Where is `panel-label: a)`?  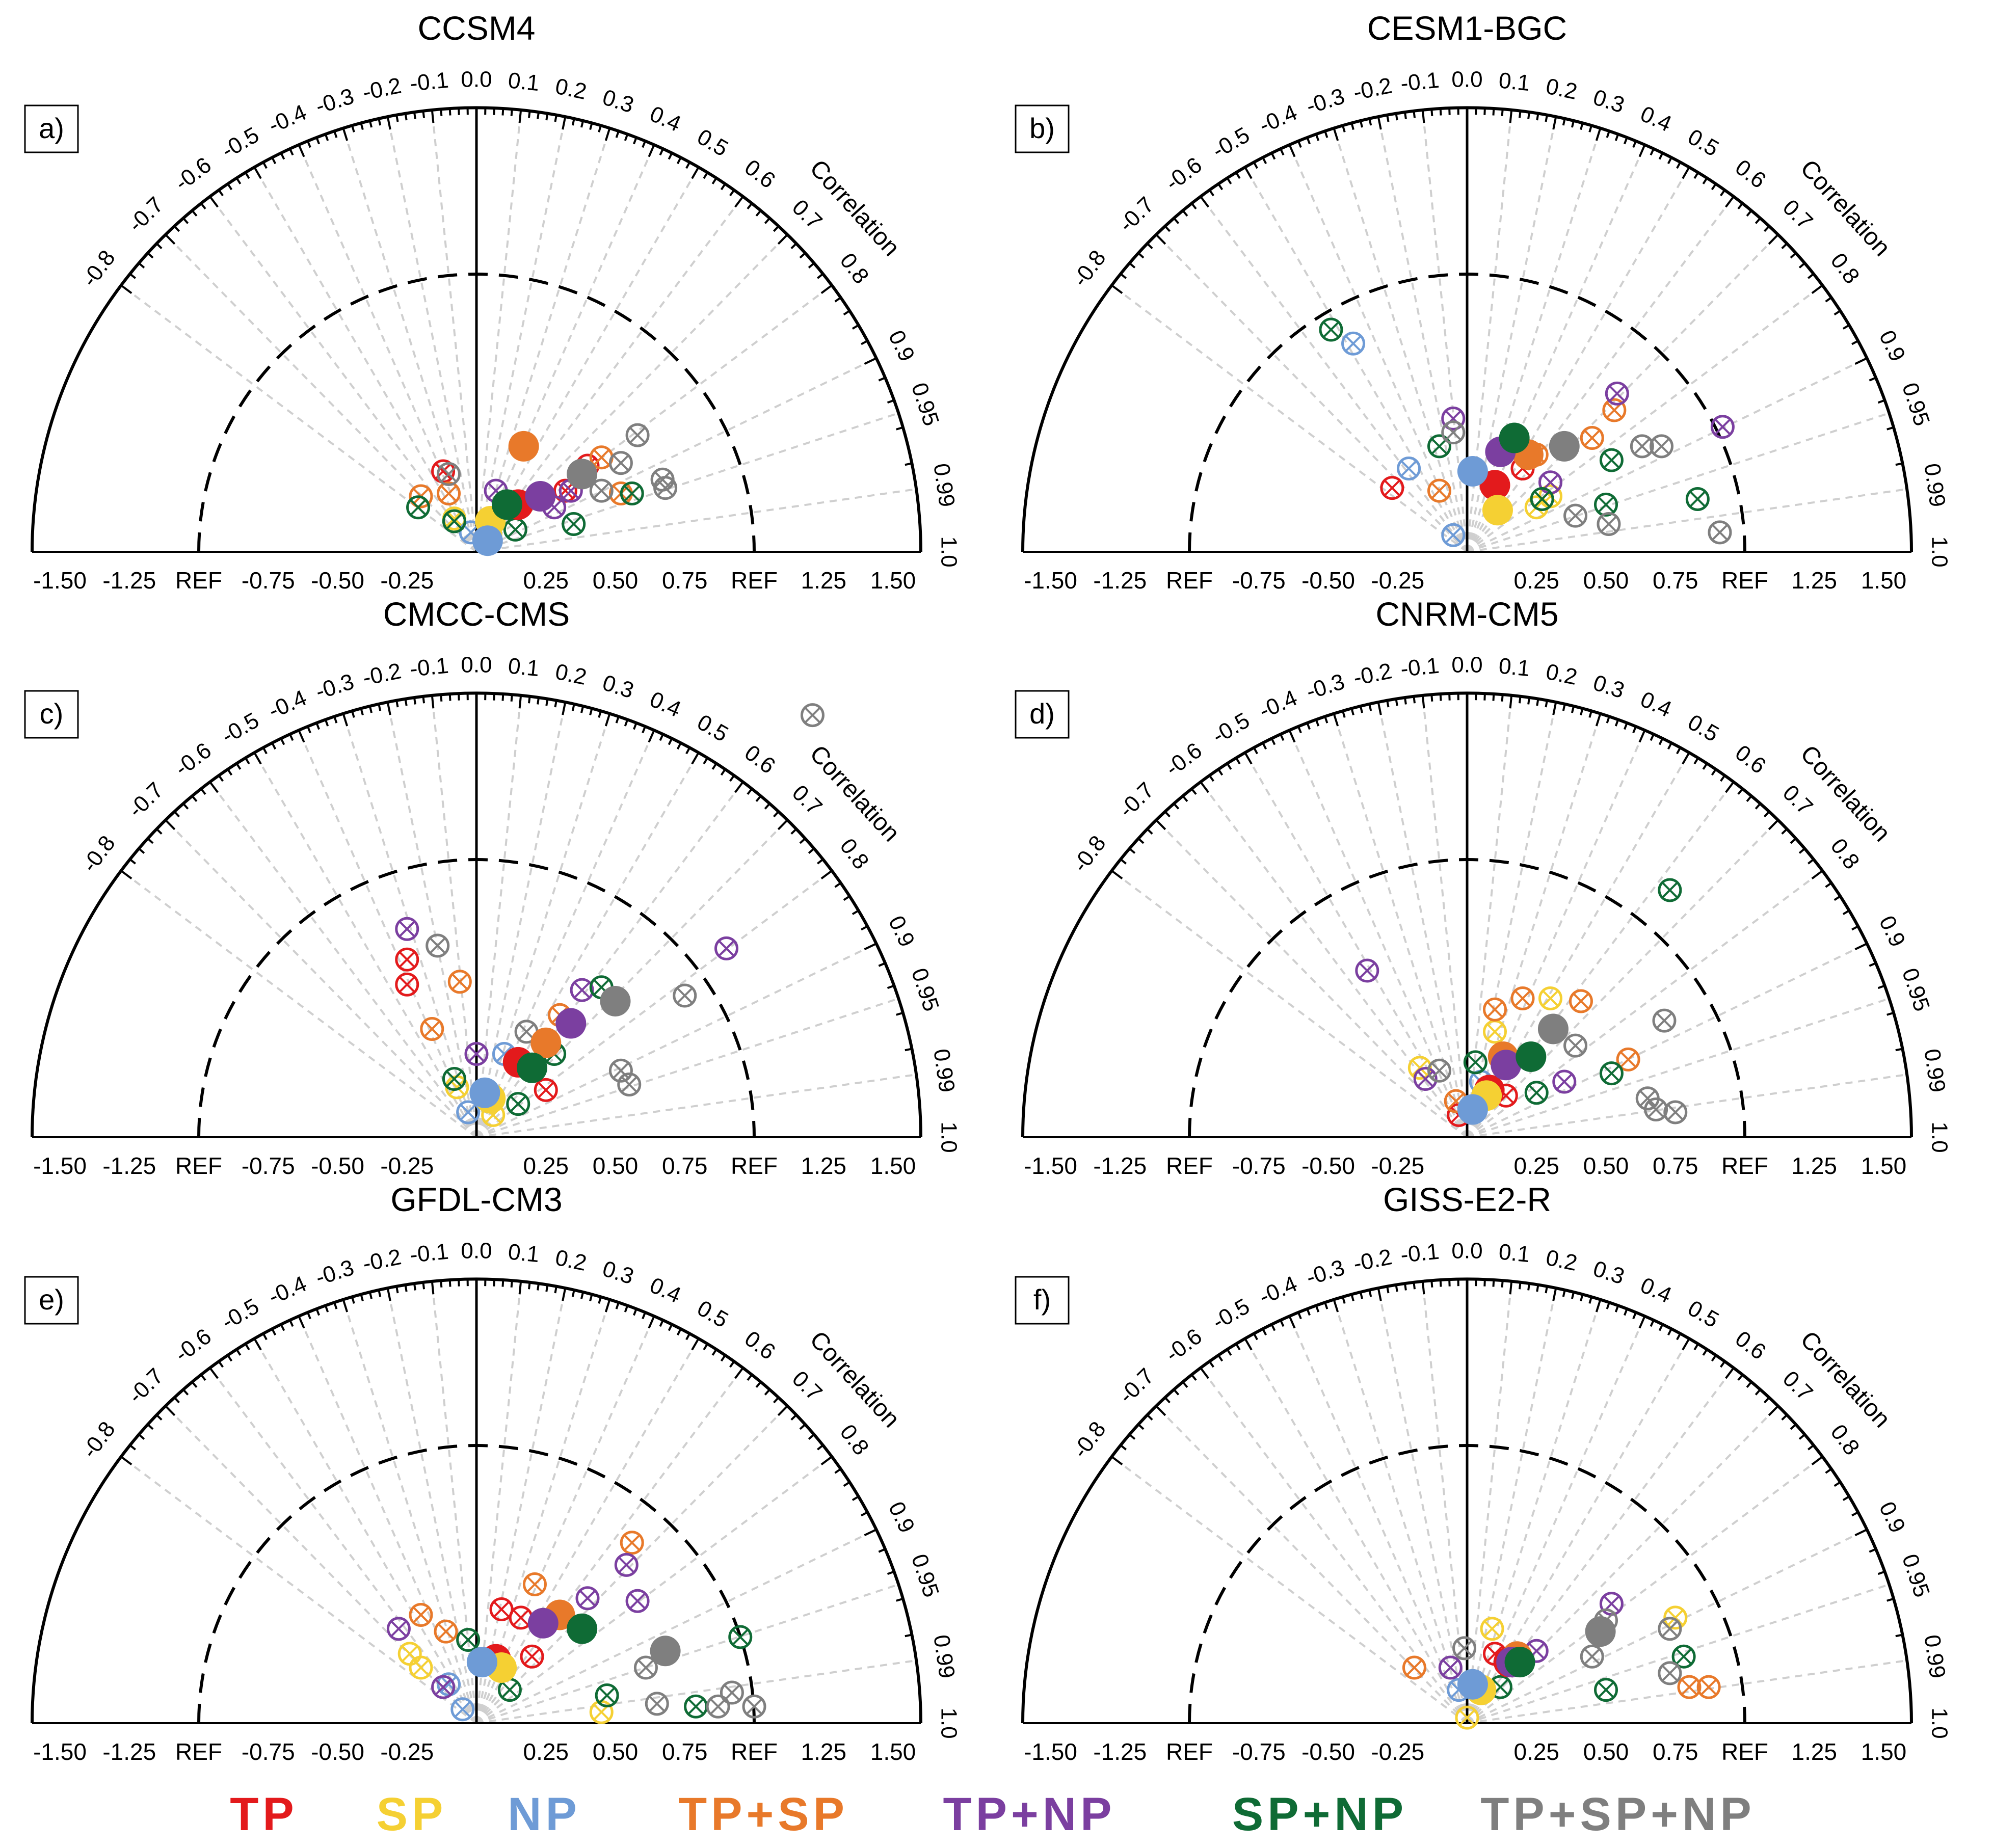
panel-label: a) is located at coordinates (51, 128).